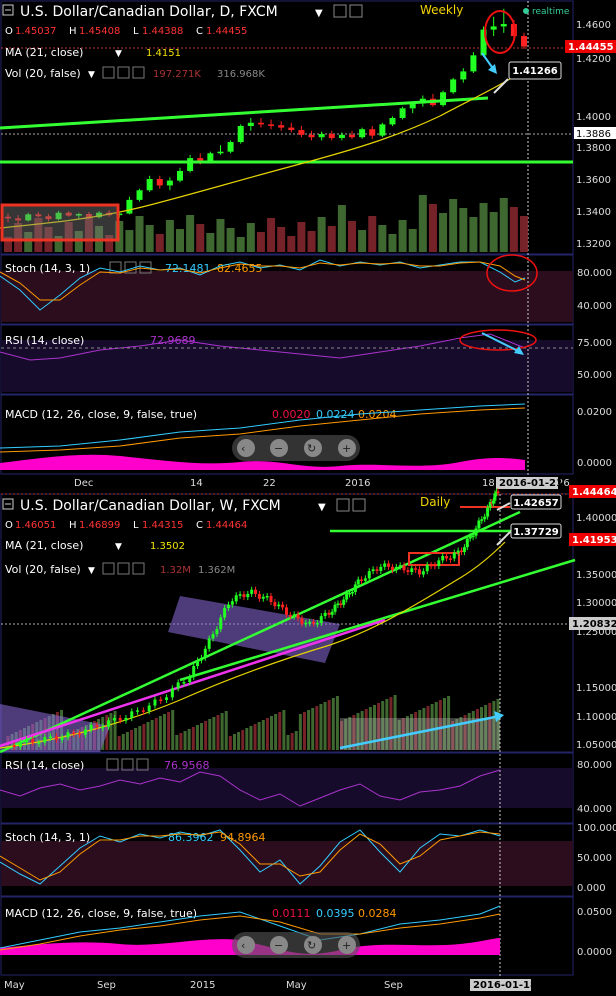 This screenshot has width=616, height=996. Describe the element at coordinates (296, 448) in the screenshot. I see `top-nav-controls: ‹ − ↻ +` at that location.